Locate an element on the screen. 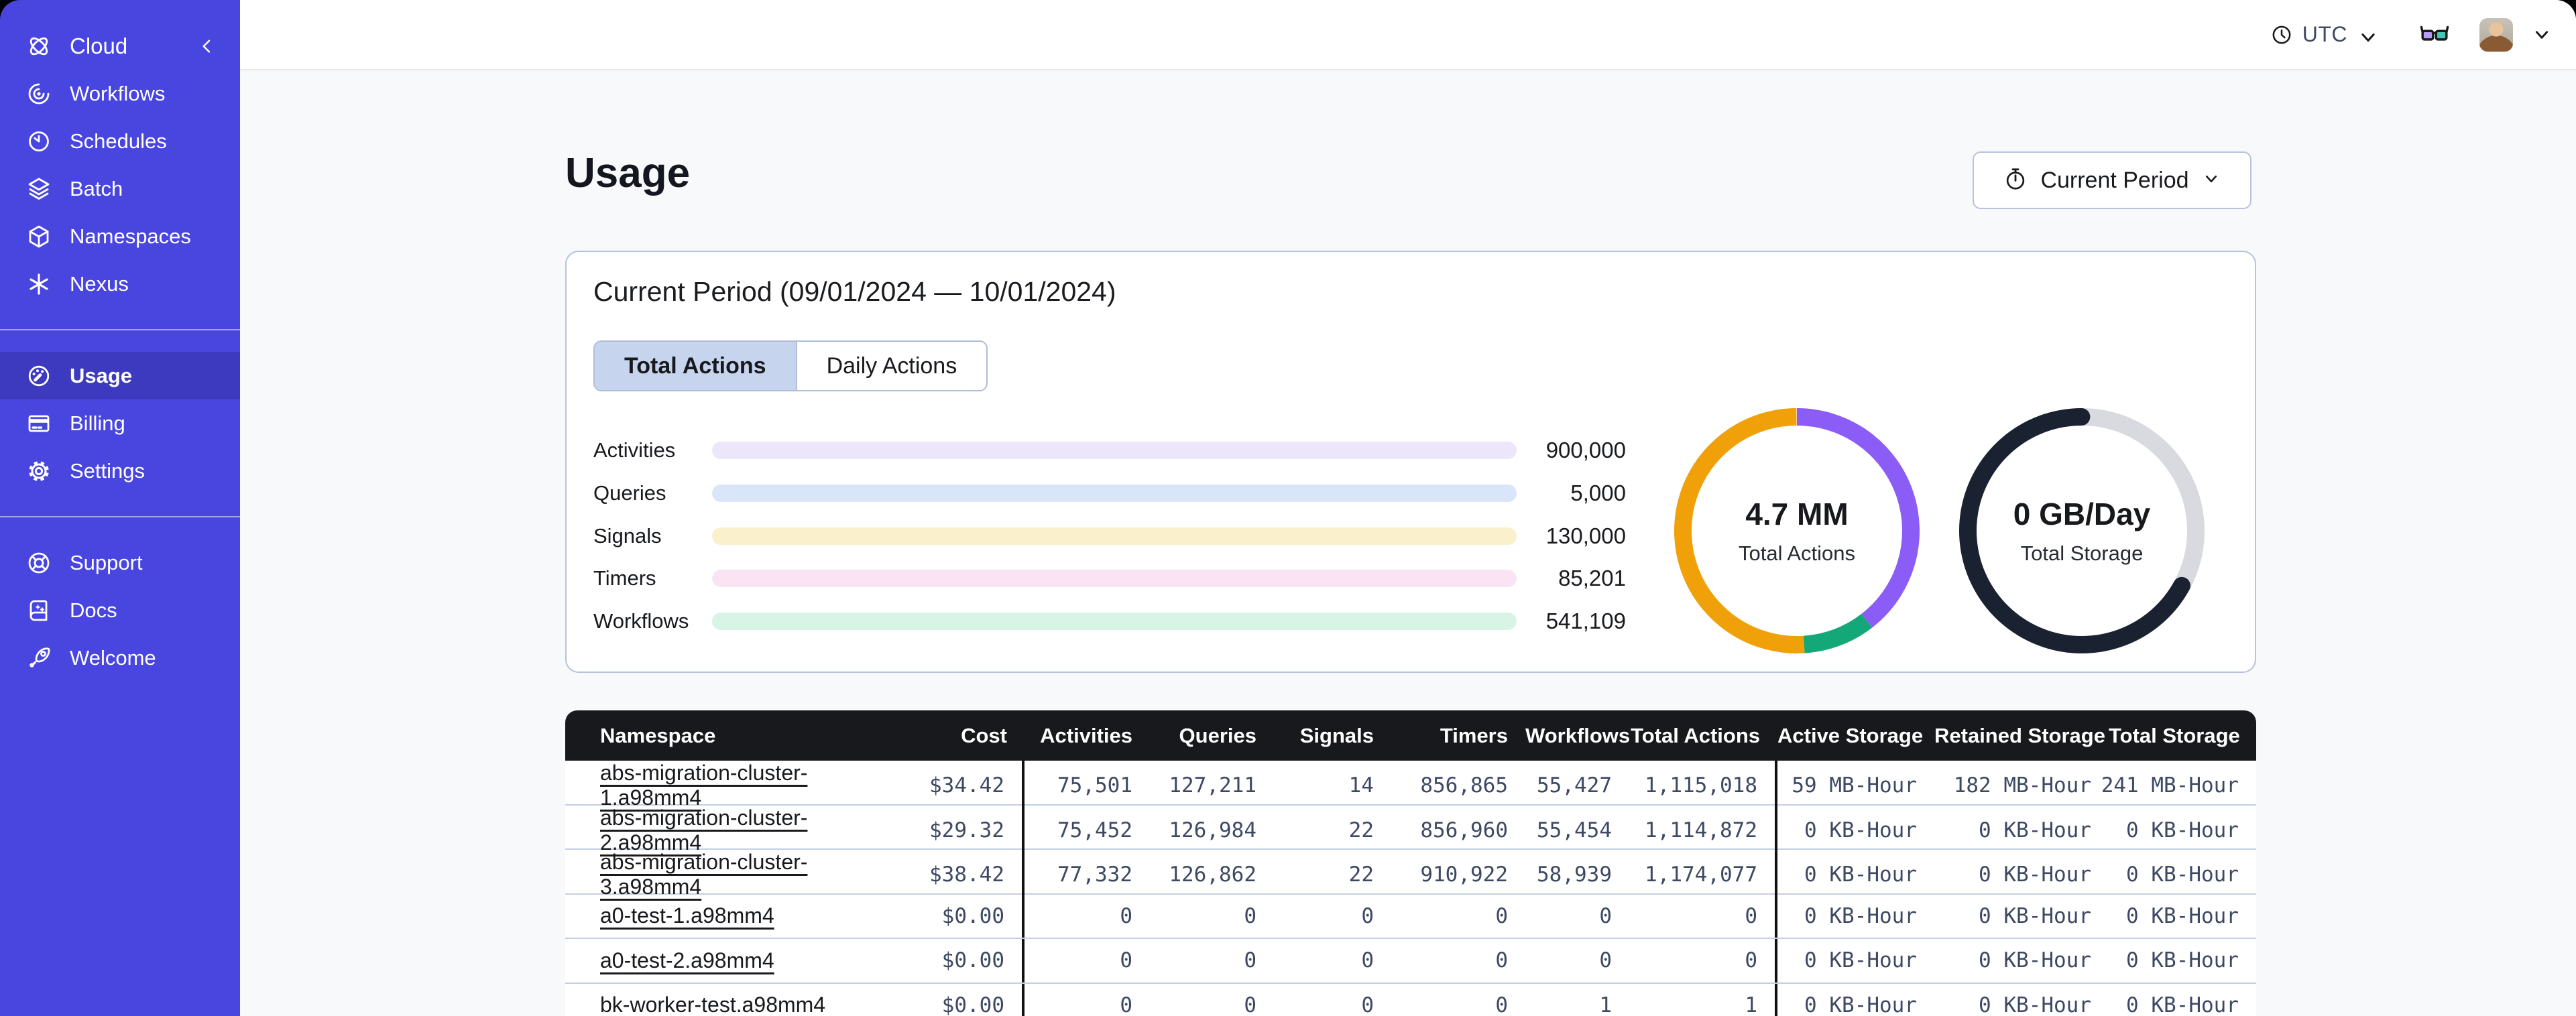 Image resolution: width=2576 pixels, height=1016 pixels. column-header-retained-storage: Retained Storage is located at coordinates (2019, 735).